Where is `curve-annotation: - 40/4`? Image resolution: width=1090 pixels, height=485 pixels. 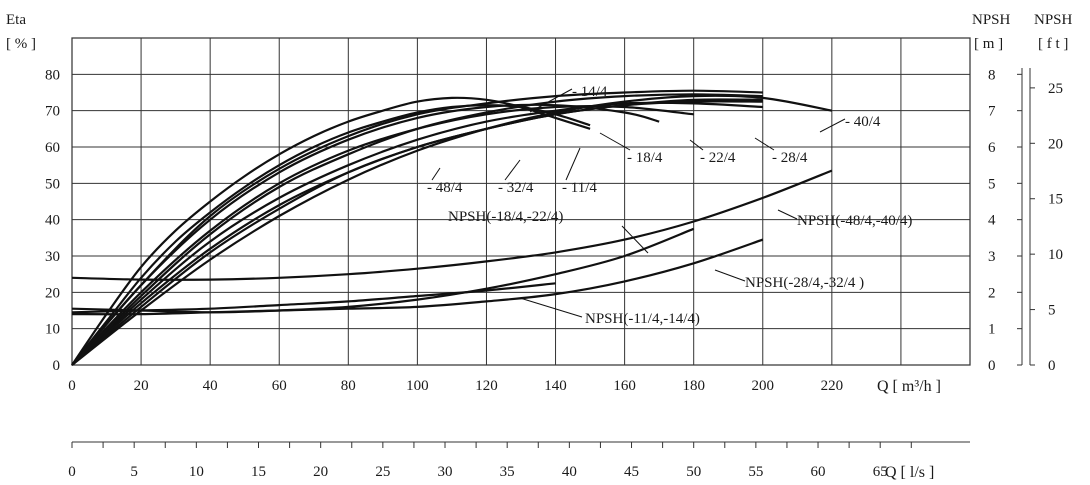 curve-annotation: - 40/4 is located at coordinates (863, 122).